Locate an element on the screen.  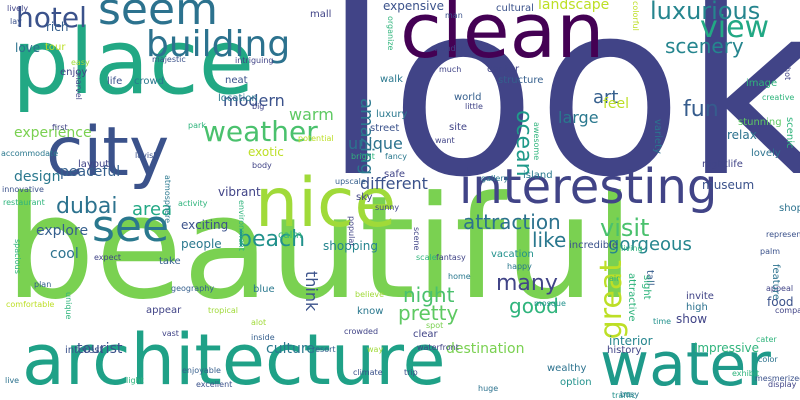
cloud-word: enjoy is located at coordinates (74, 72).